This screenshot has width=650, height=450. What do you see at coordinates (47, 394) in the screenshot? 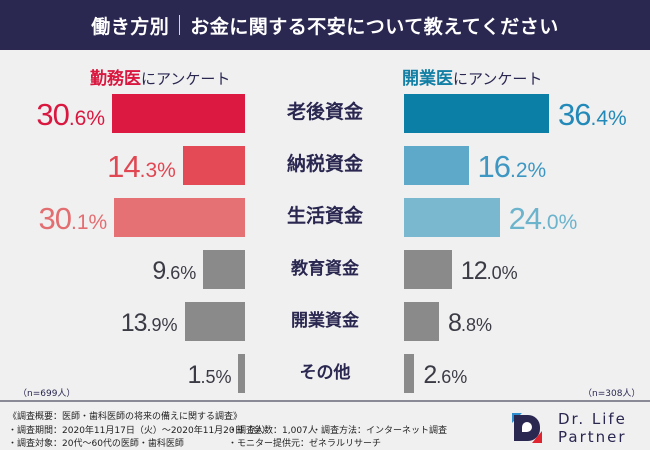
I see `sample-size-left: （n=699人）` at bounding box center [47, 394].